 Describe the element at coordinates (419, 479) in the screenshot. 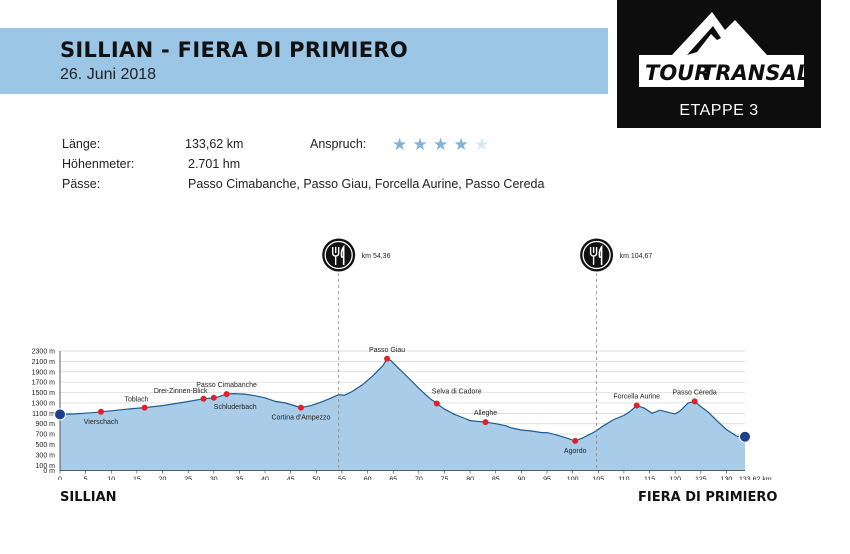

I see `x-tick-label: 70` at that location.